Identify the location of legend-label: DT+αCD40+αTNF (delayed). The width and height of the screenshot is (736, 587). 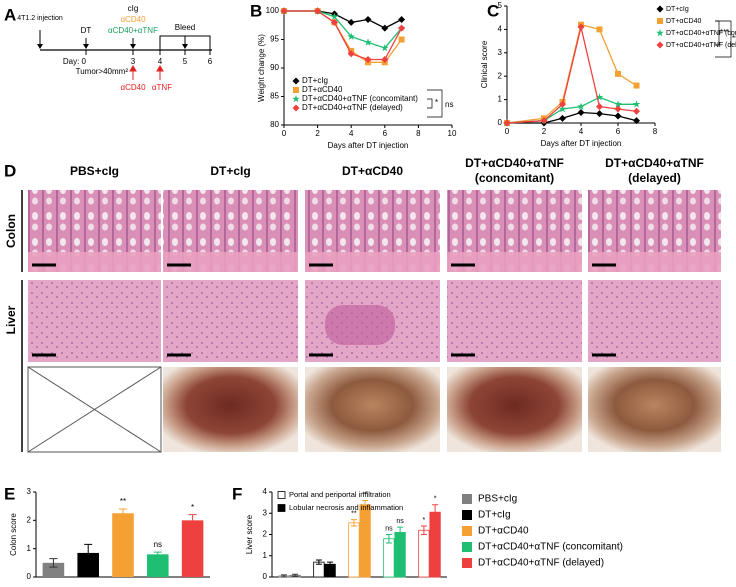
(541, 563).